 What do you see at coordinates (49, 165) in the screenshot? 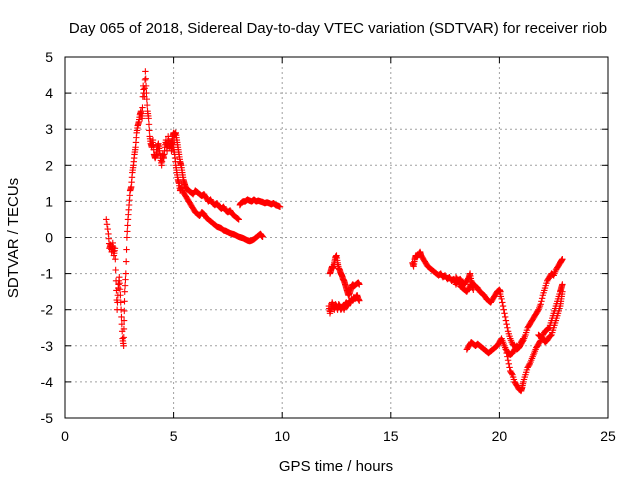
I see `y-tick-label: 2` at bounding box center [49, 165].